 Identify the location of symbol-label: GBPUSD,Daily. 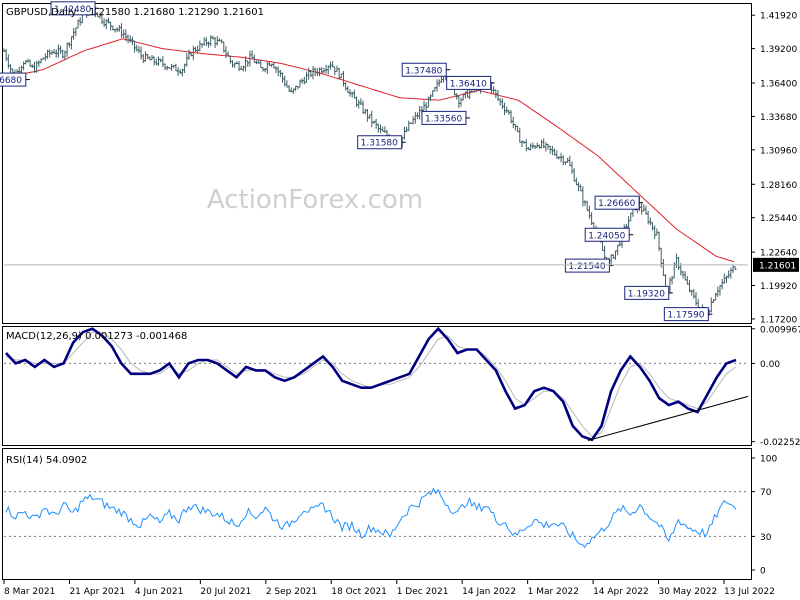
(41, 12).